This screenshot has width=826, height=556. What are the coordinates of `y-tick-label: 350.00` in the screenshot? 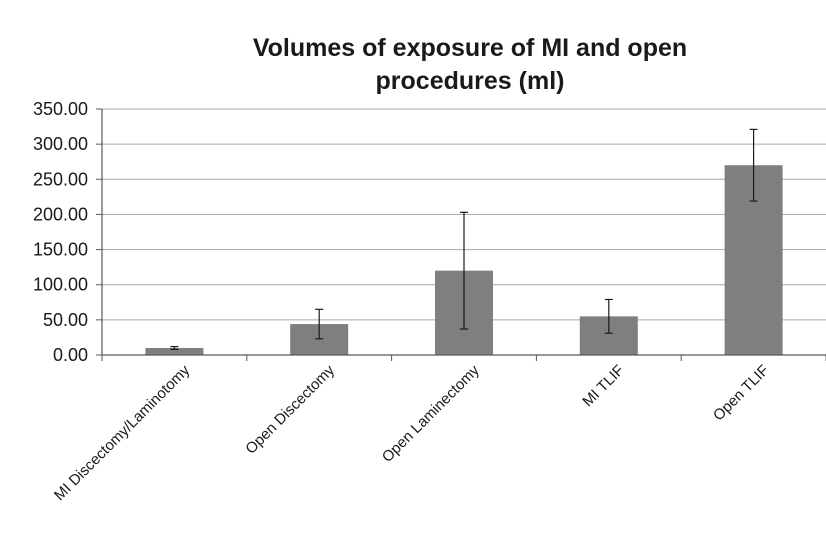 It's located at (60, 109).